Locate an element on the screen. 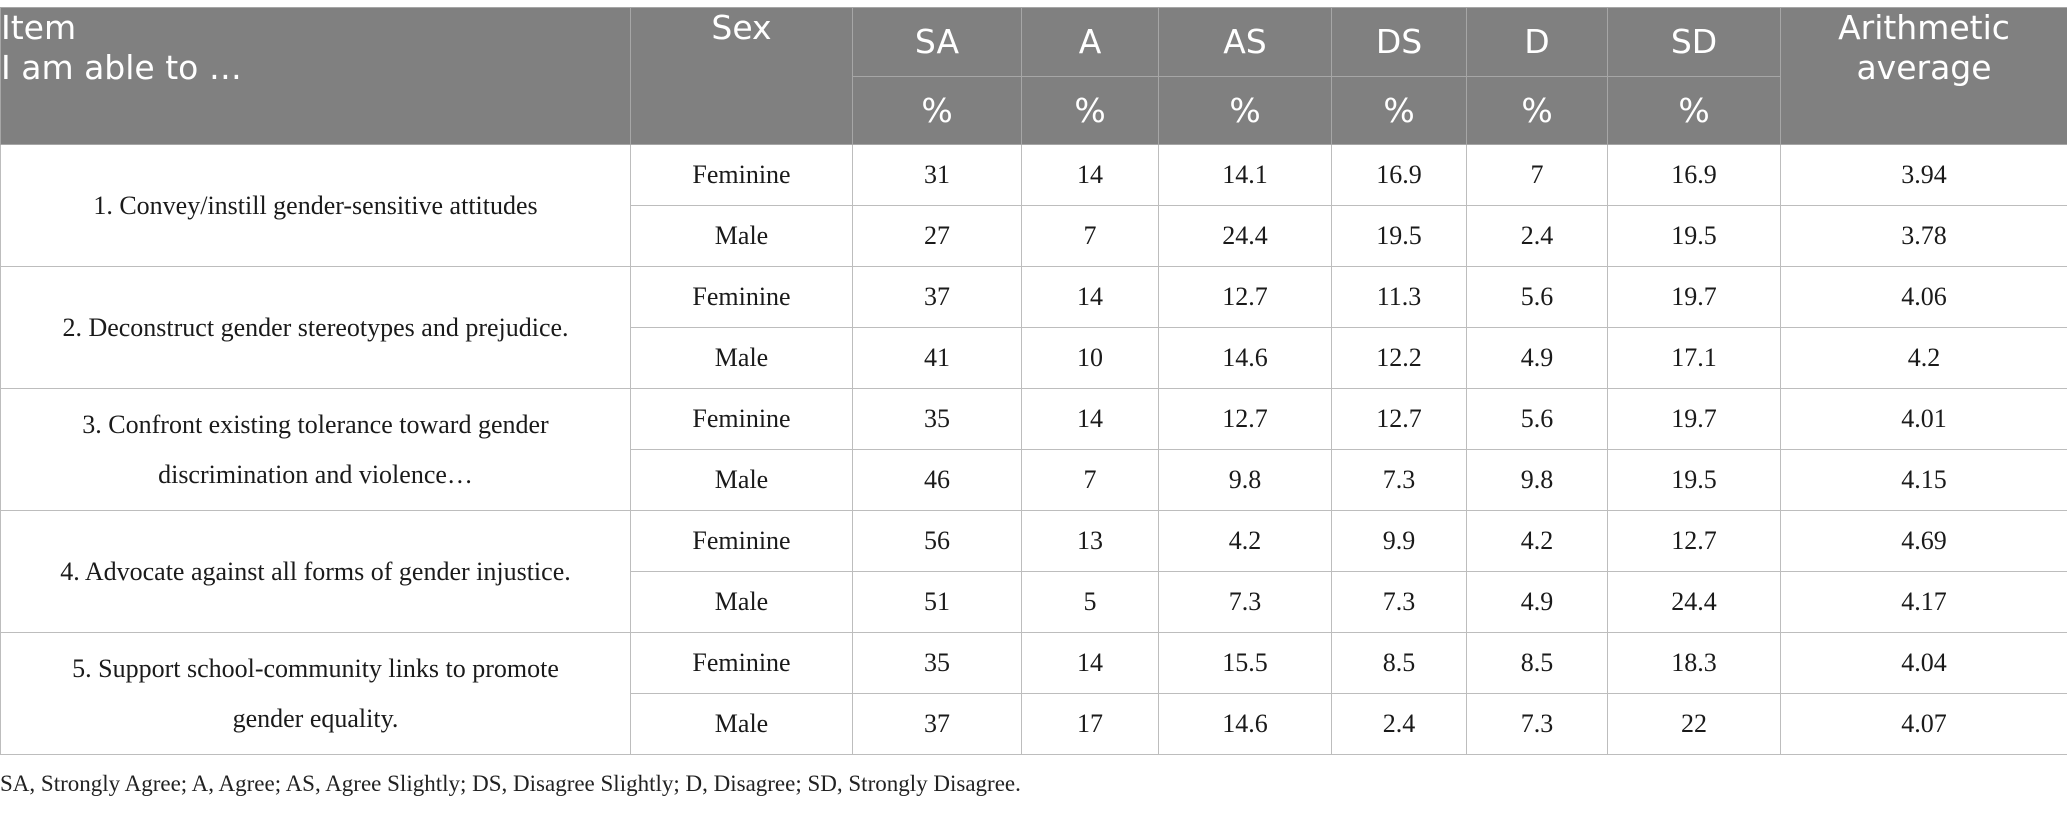  percent-value-cell: 31 is located at coordinates (937, 175).